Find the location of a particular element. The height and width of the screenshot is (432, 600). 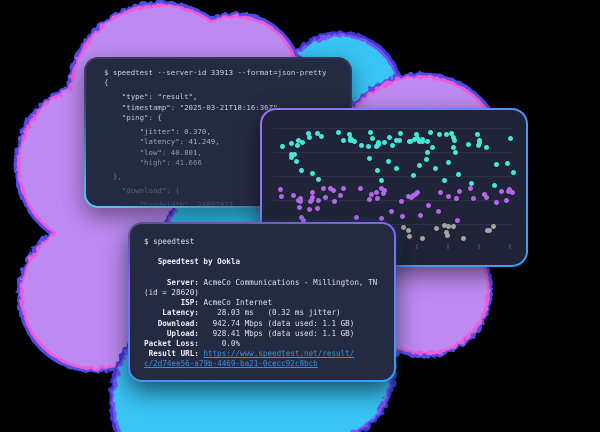

terminal-line: c/2d74ee56-a79b-4469-ba21-0cecc92c8bcb is located at coordinates (262, 364).